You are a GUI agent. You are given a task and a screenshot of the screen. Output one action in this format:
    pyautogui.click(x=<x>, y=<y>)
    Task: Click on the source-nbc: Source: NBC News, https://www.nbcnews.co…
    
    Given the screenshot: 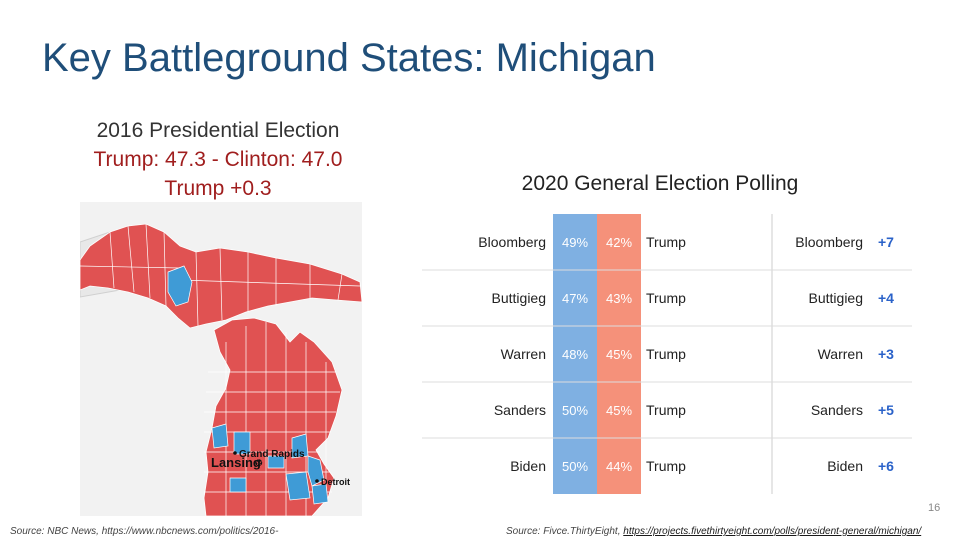 What is the action you would take?
    pyautogui.click(x=144, y=531)
    